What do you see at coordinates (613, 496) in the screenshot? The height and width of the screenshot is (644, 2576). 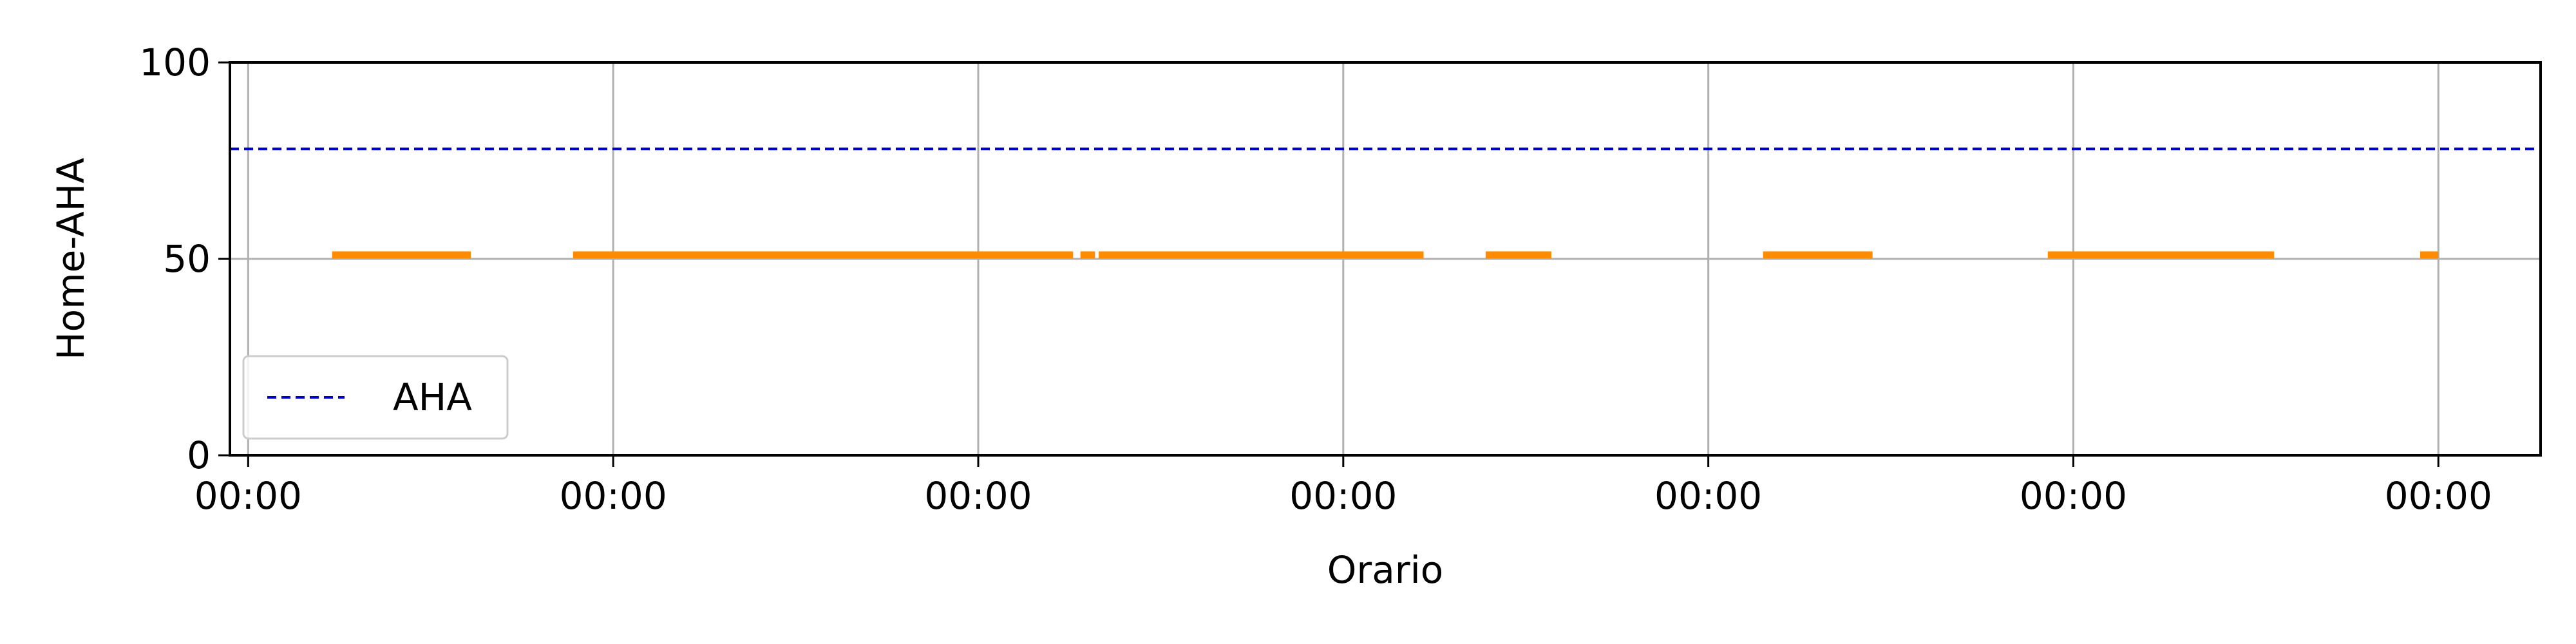 I see `x-tick-label-1: 00:00` at bounding box center [613, 496].